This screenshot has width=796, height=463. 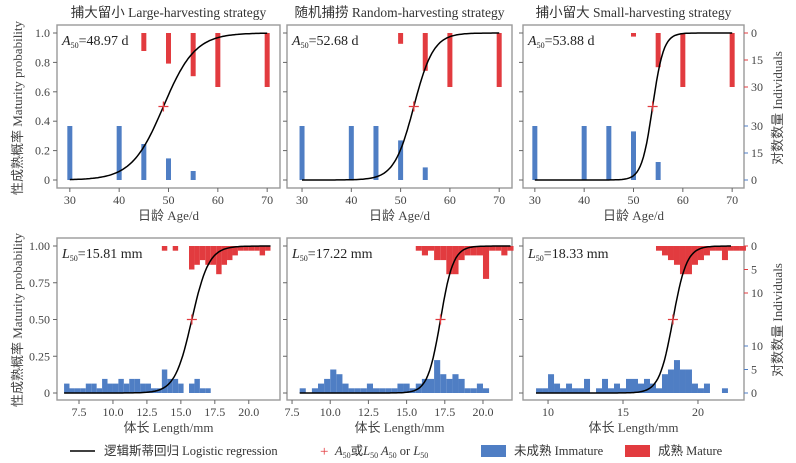 What do you see at coordinates (450, 200) in the screenshot?
I see `x-tick-label: 60` at bounding box center [450, 200].